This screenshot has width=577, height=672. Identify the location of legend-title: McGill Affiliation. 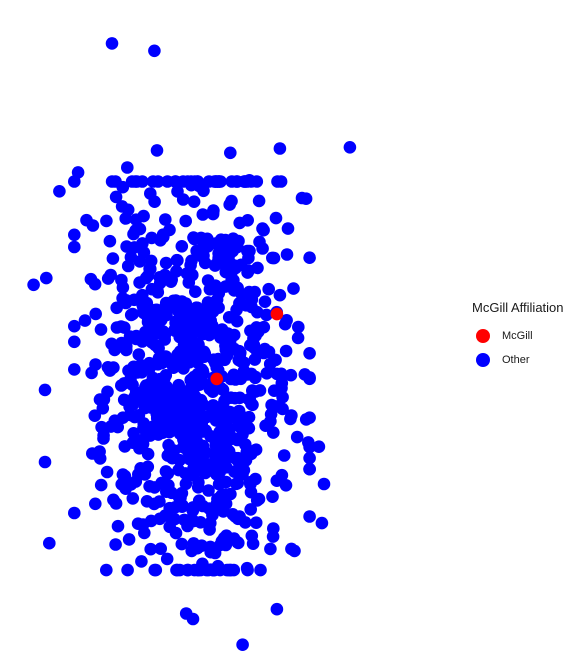
(518, 307).